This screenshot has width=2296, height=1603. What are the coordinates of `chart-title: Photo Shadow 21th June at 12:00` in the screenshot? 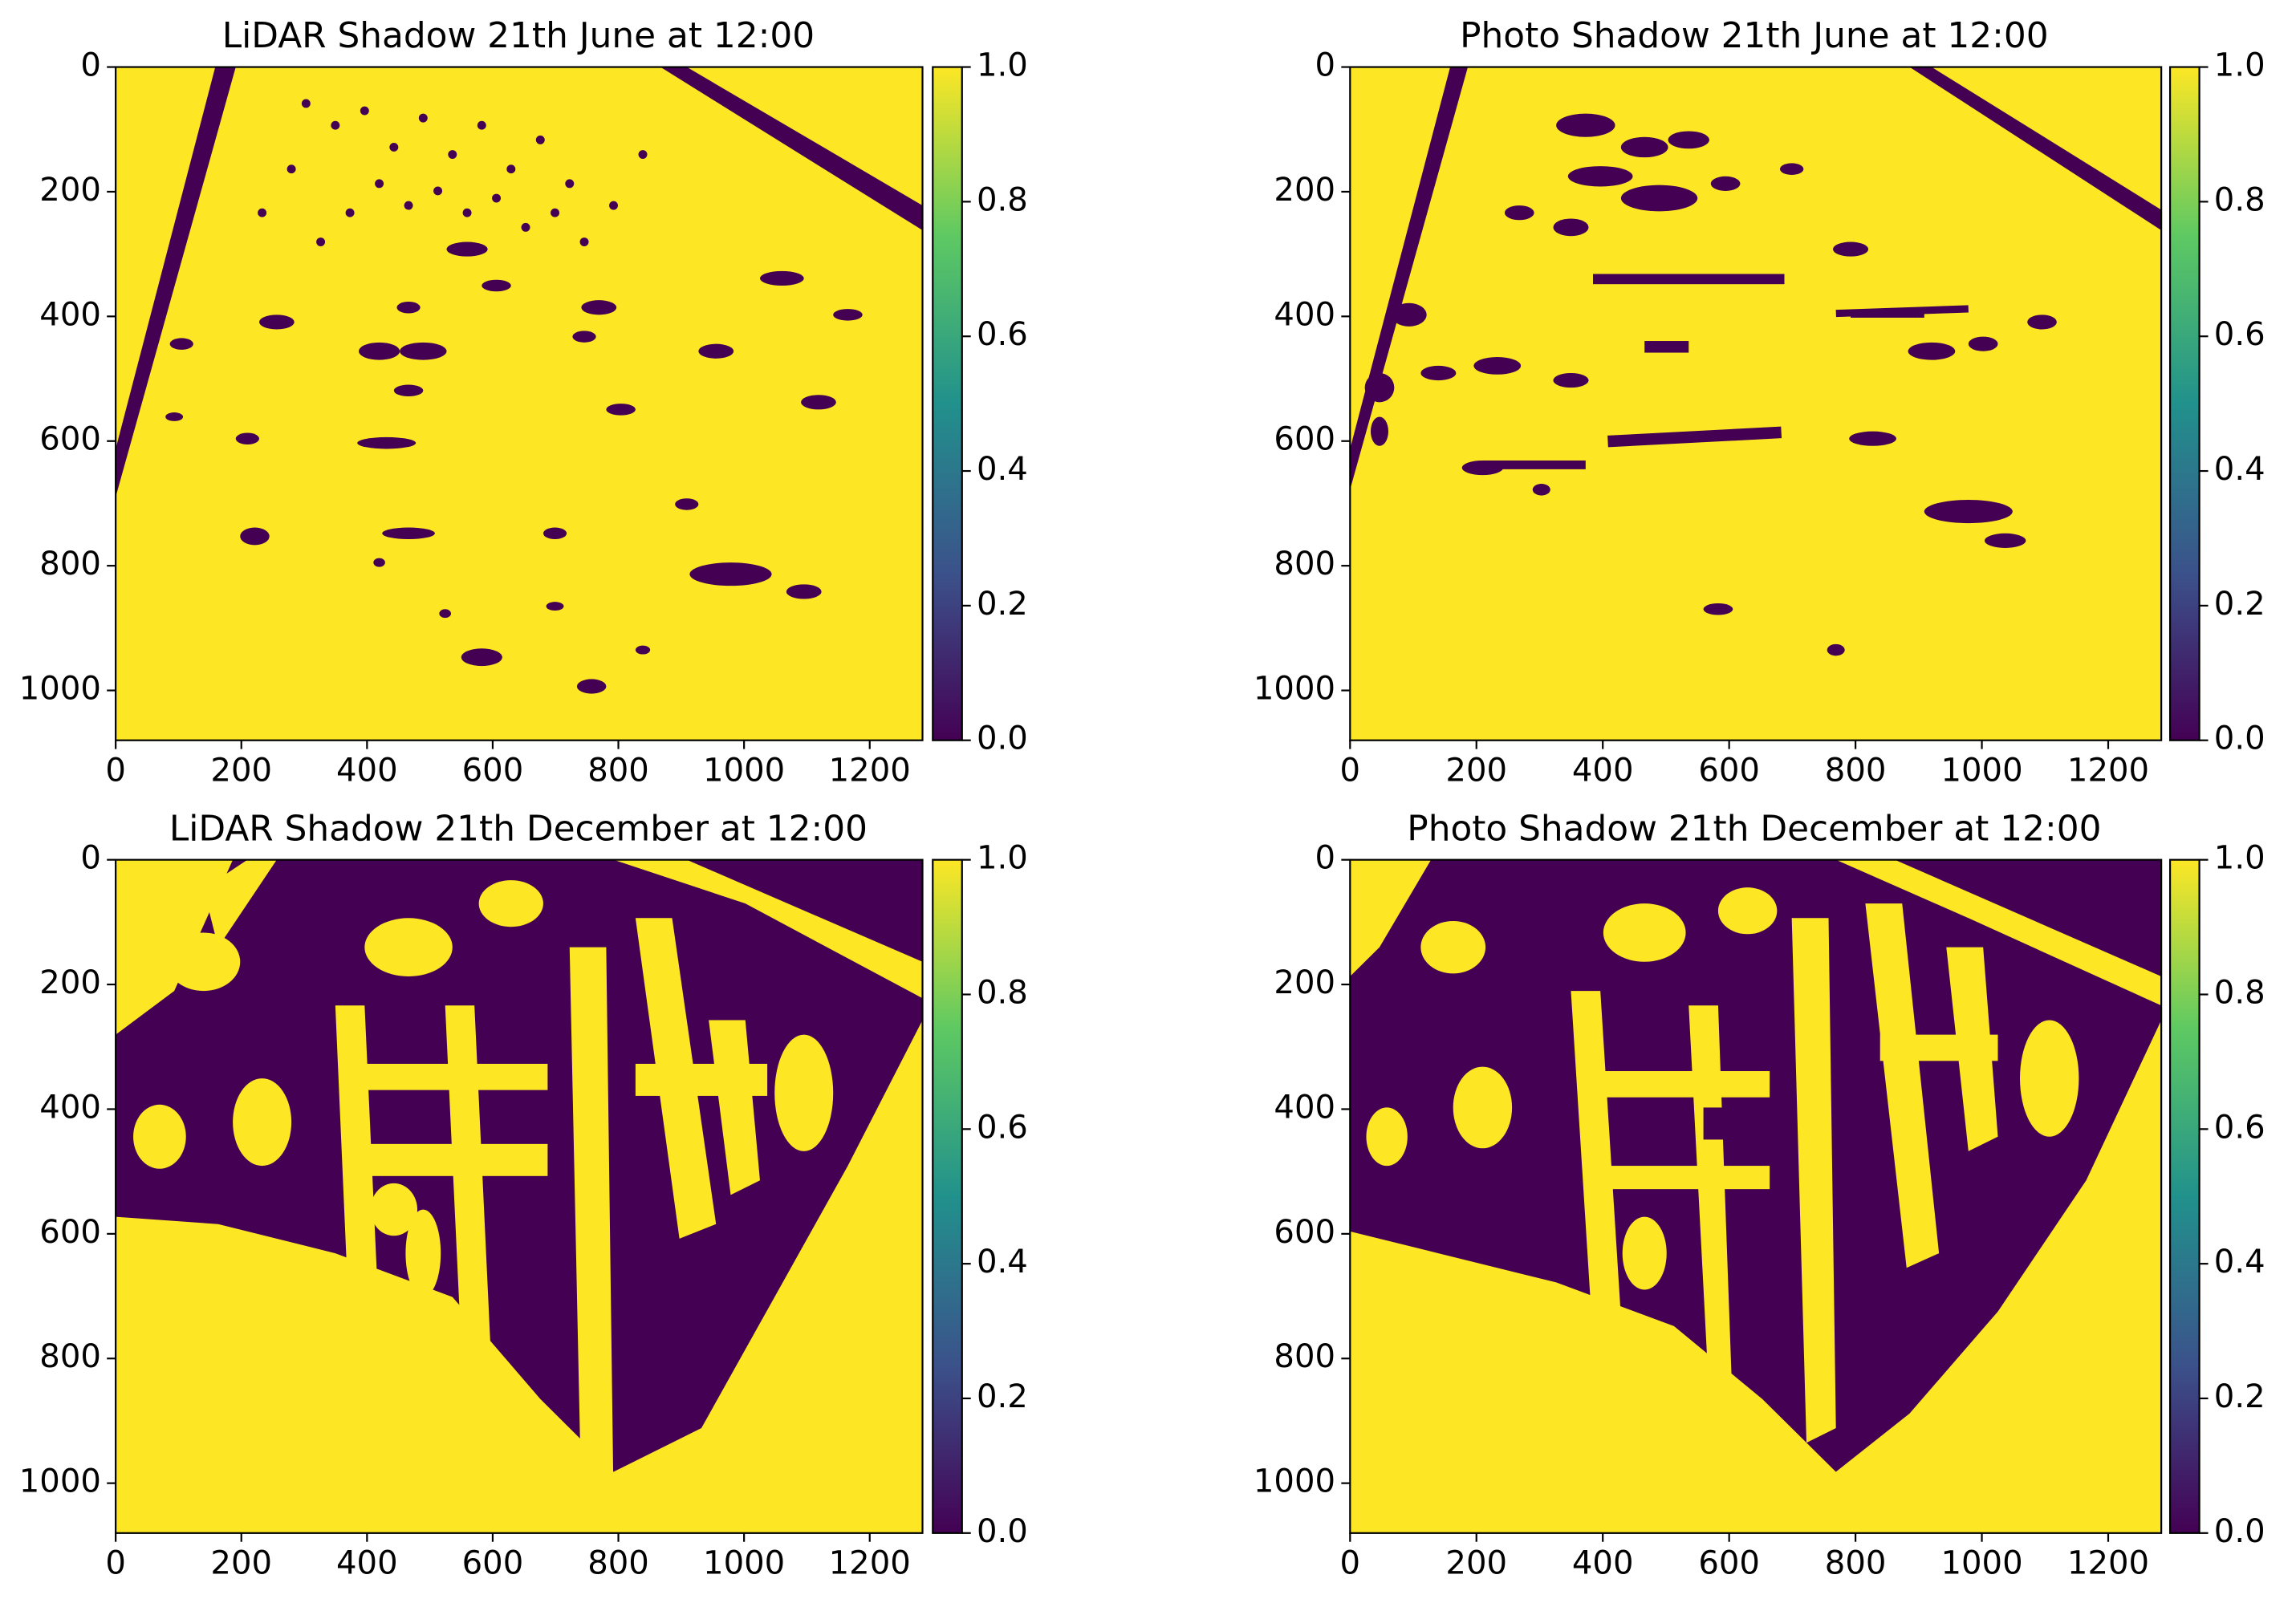 It's located at (1754, 35).